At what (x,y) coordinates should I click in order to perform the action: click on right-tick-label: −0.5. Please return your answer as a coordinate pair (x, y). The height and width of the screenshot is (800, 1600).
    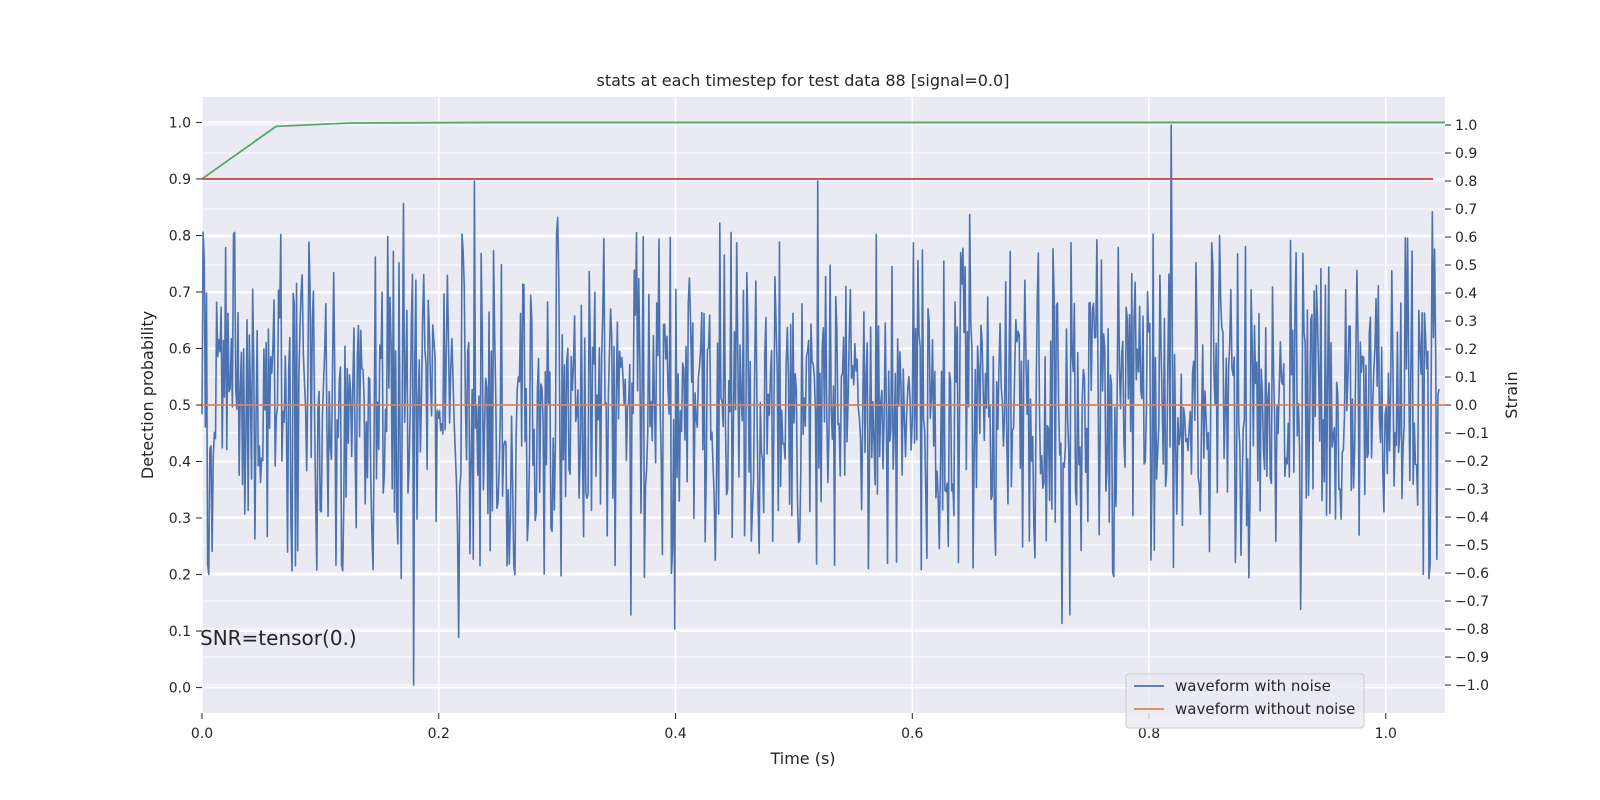
    Looking at the image, I should click on (1472, 546).